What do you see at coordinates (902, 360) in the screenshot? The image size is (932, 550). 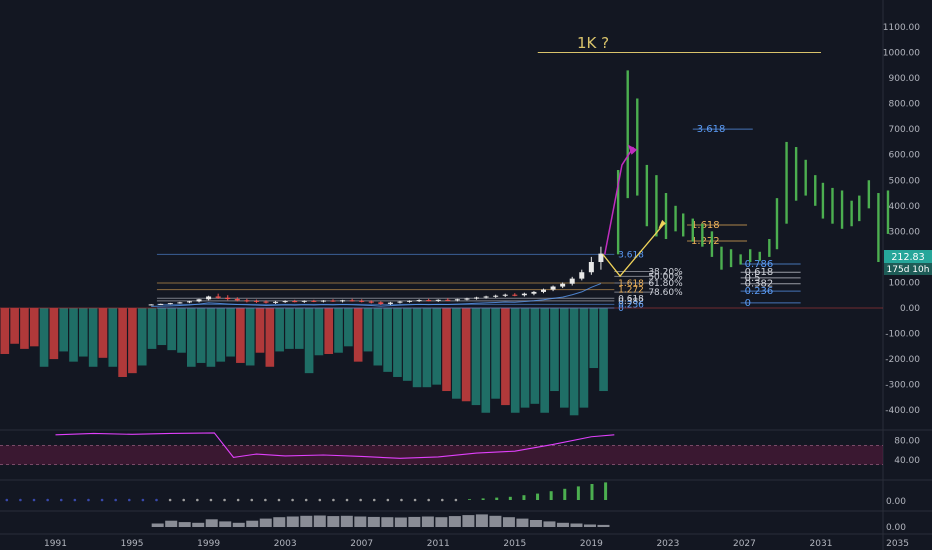 I see `price-tick-label: -200.00` at bounding box center [902, 360].